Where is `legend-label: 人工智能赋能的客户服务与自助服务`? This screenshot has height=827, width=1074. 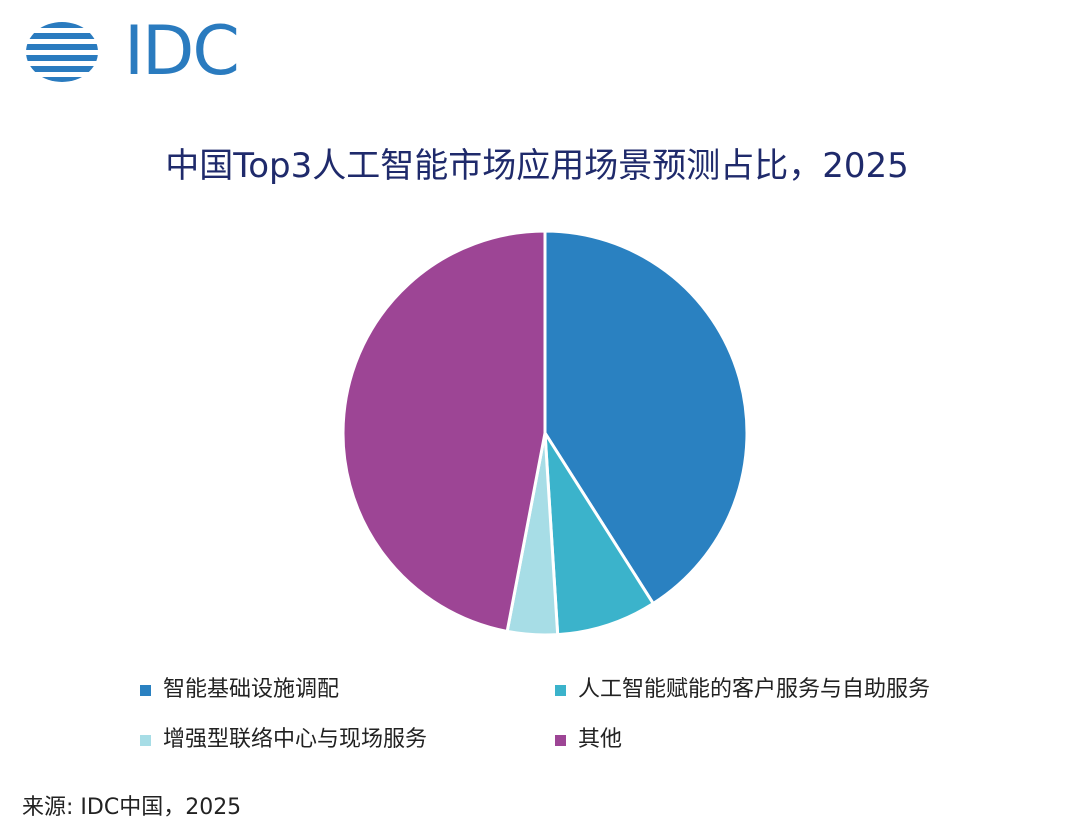 legend-label: 人工智能赋能的客户服务与自助服务 is located at coordinates (754, 689).